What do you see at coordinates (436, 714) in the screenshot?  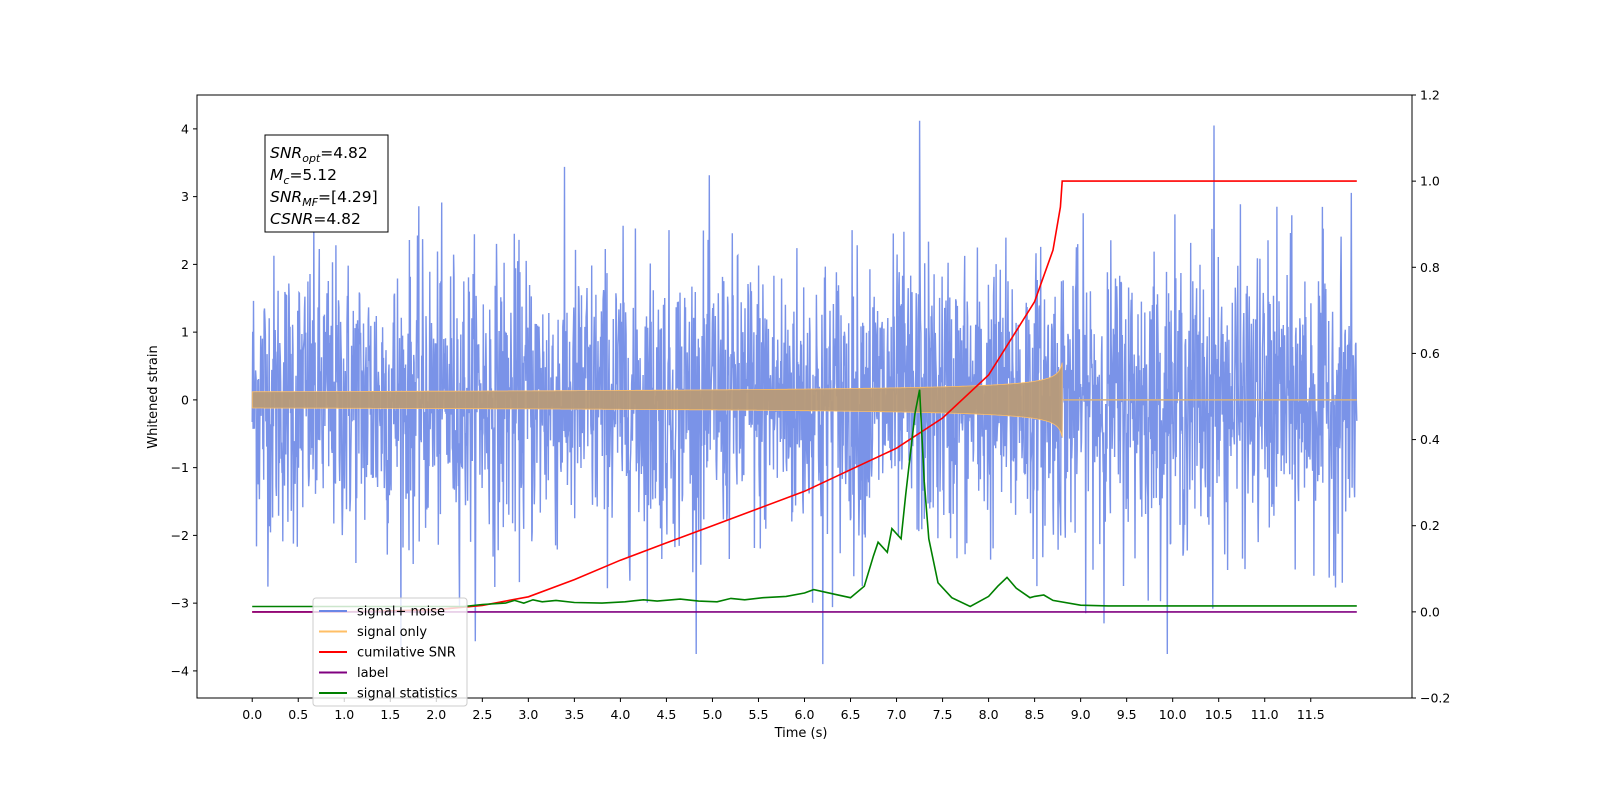 I see `x-tick-label: 2.0` at bounding box center [436, 714].